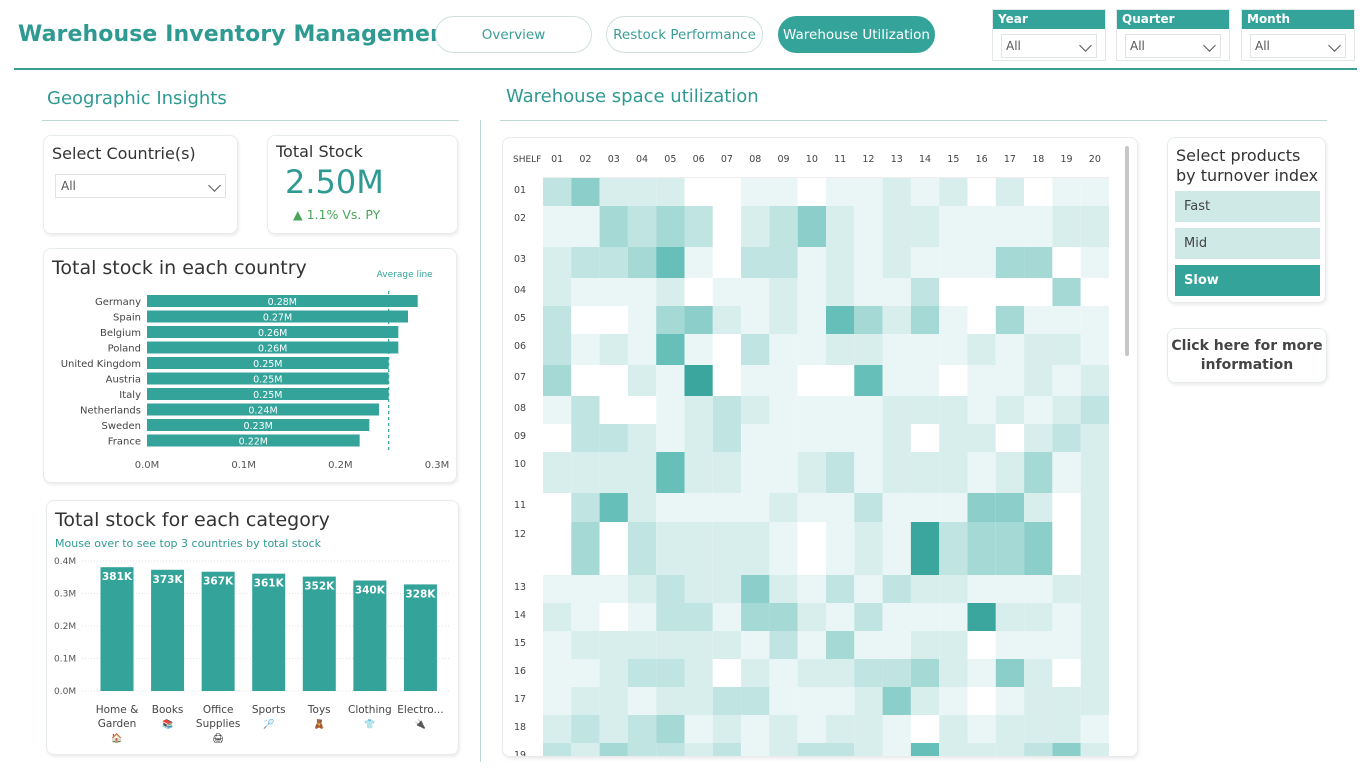 This screenshot has width=1372, height=771. I want to click on heatmap-row-label: 18, so click(520, 727).